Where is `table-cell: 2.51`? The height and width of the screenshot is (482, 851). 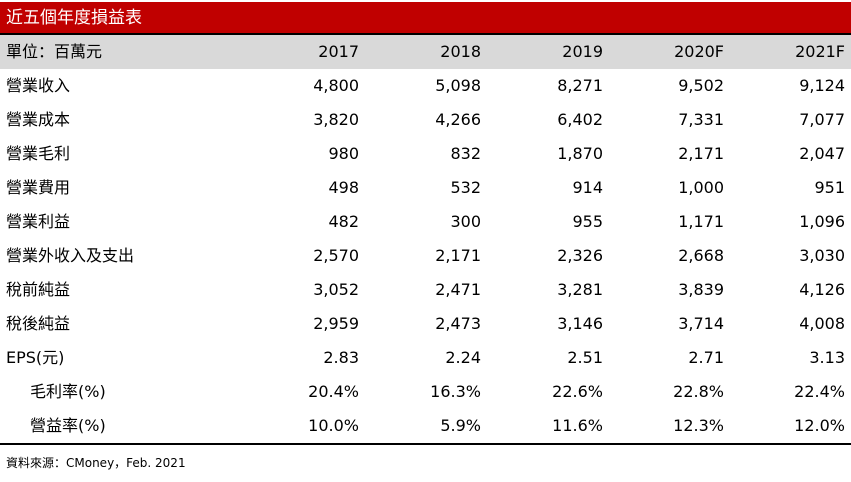
table-cell: 2.51 is located at coordinates (585, 357).